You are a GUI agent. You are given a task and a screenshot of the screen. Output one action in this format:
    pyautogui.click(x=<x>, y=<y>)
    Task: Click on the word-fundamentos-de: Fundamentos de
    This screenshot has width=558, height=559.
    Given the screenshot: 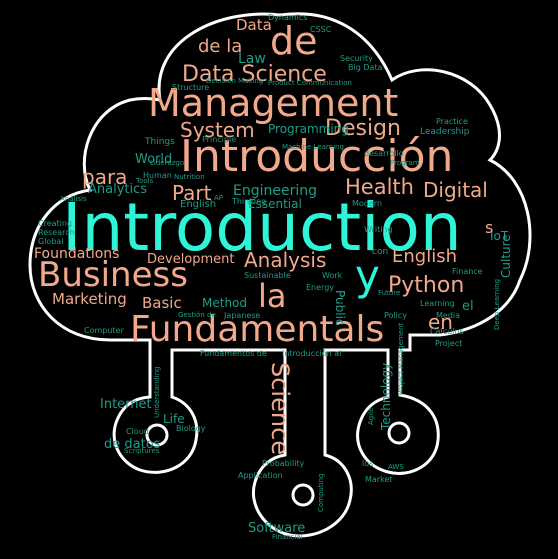 What is the action you would take?
    pyautogui.click(x=233, y=353)
    